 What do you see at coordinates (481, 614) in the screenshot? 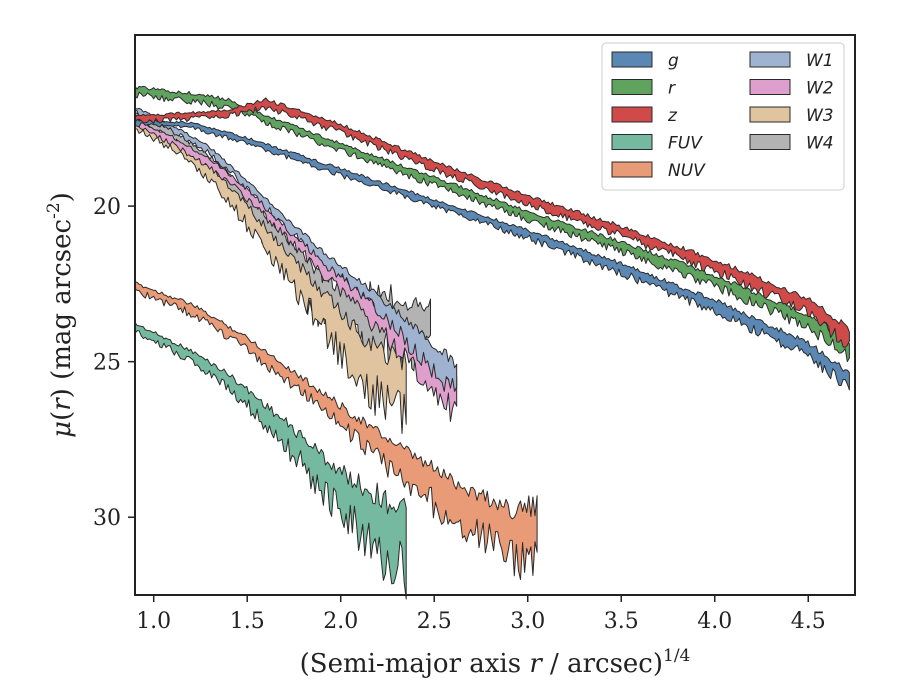
I see `x-axis-ticks: 1.0 1.5 2.0 2.5 3.0 3.5 4.0 4.5` at bounding box center [481, 614].